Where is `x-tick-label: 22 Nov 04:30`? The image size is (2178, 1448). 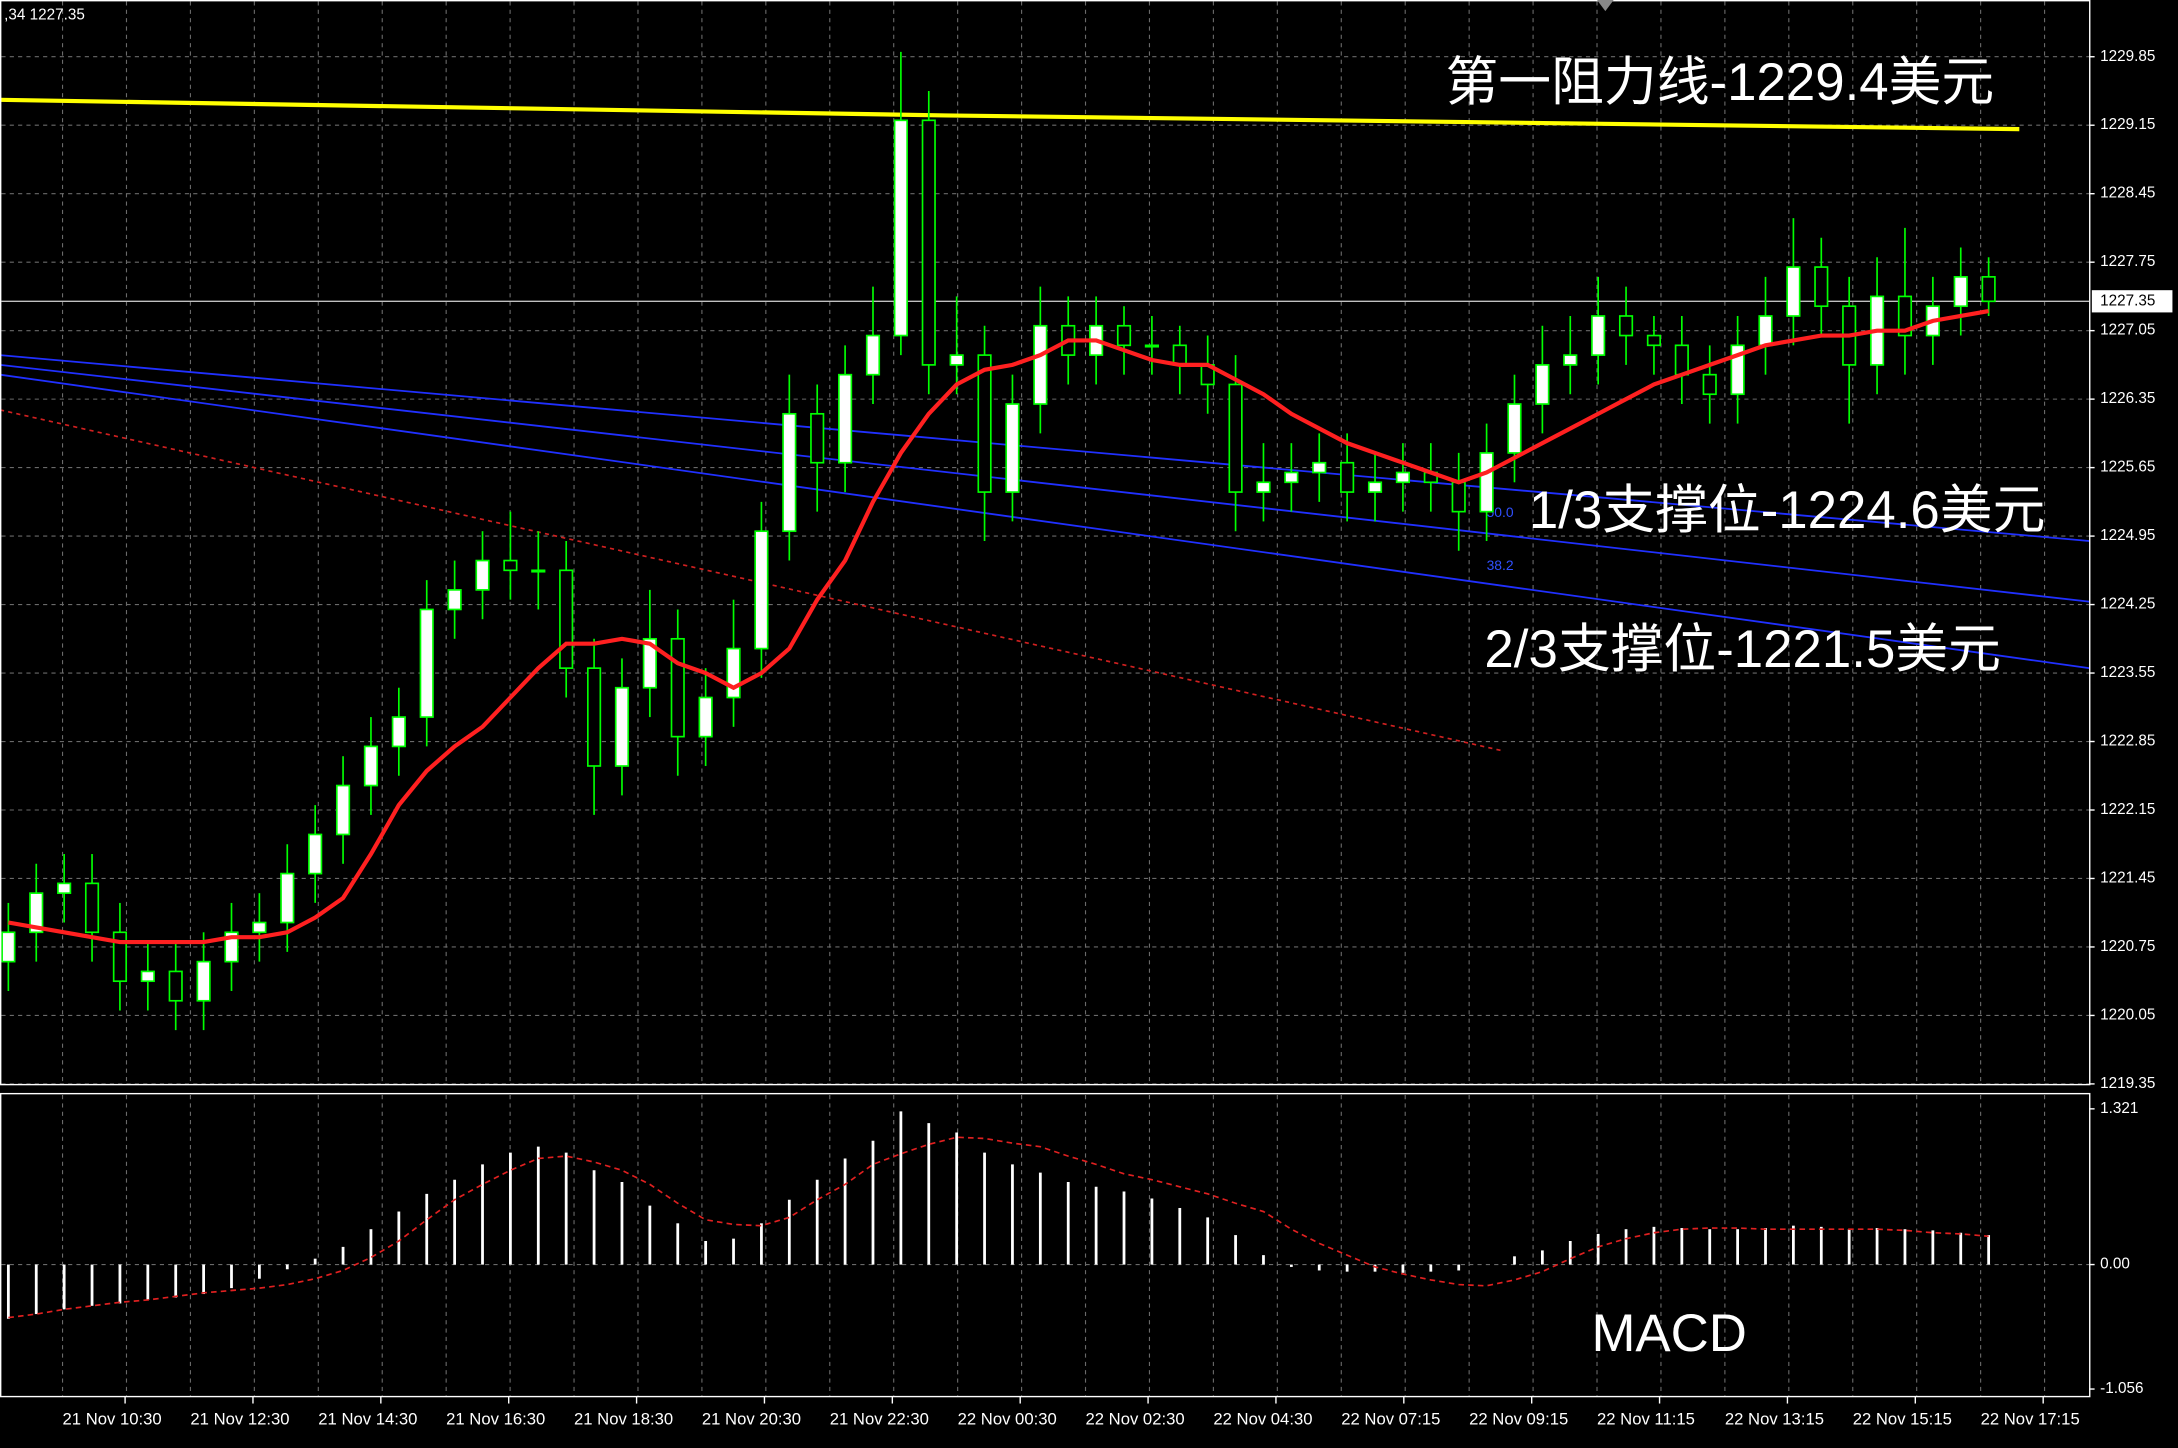
x-tick-label: 22 Nov 04:30 is located at coordinates (1262, 1419).